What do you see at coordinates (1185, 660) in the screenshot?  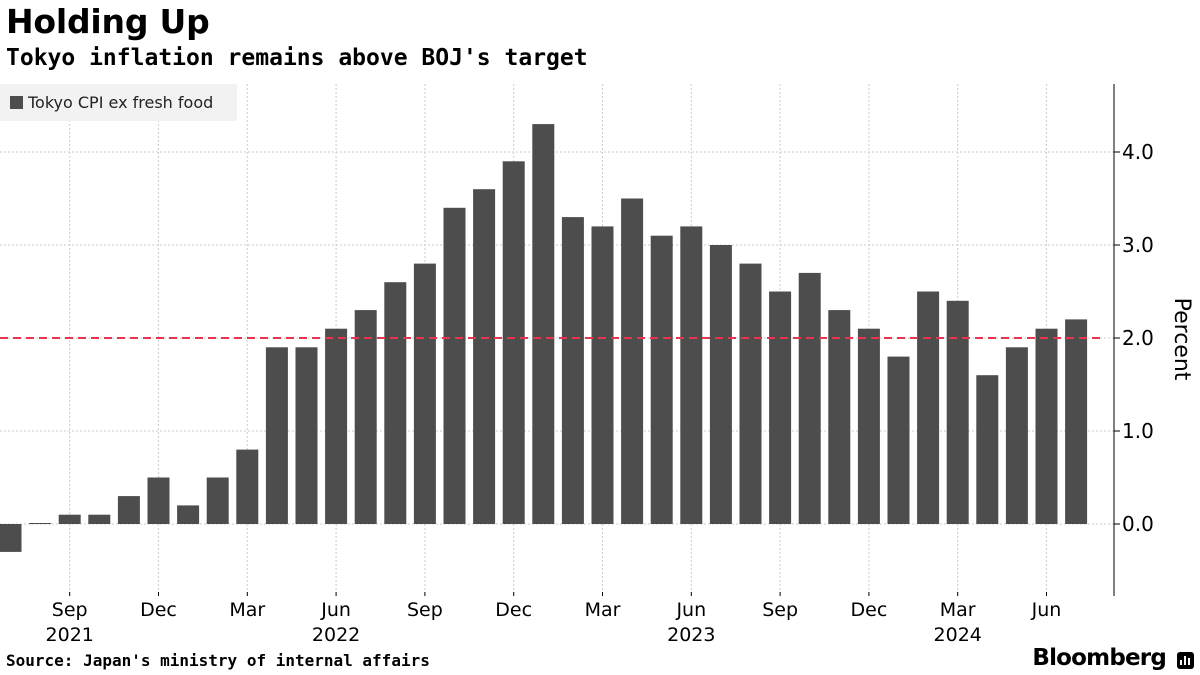 I see `bloomberg-chart-icon` at bounding box center [1185, 660].